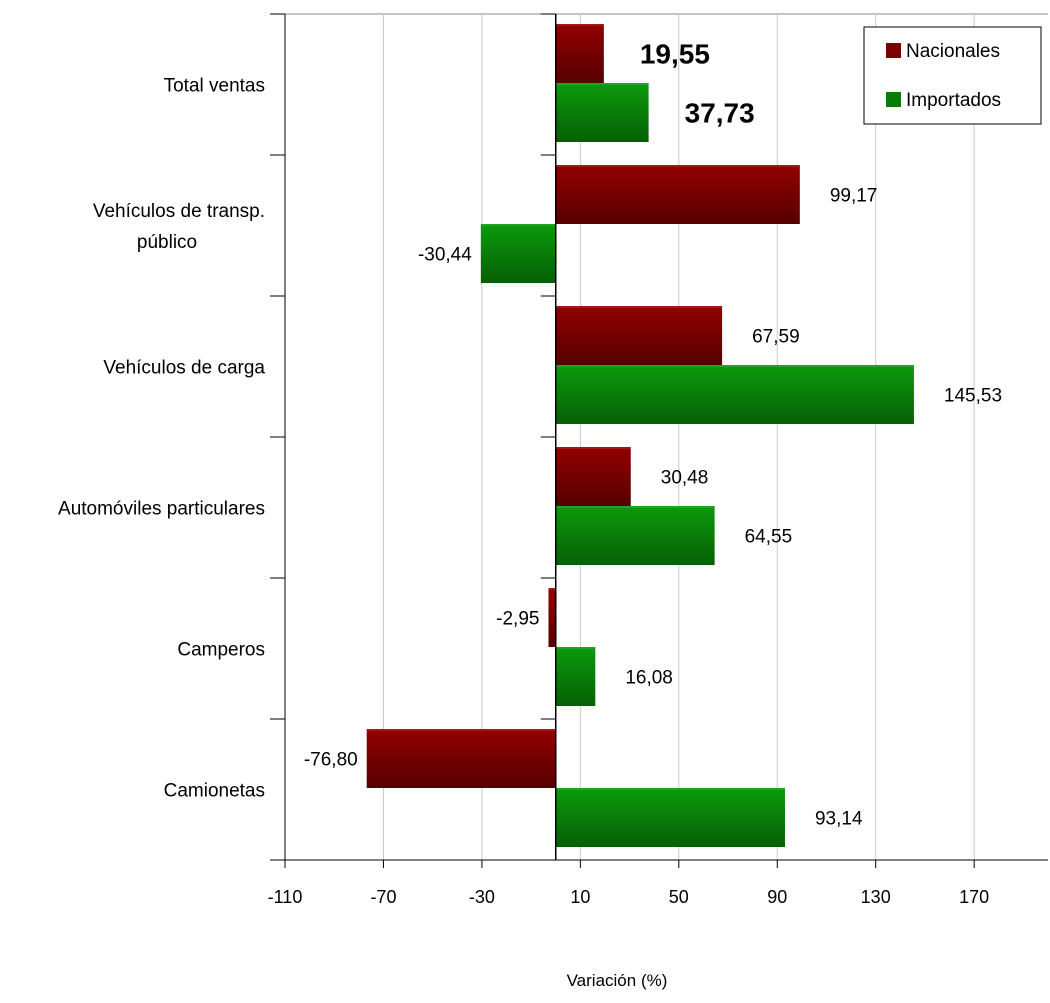  What do you see at coordinates (893, 50) in the screenshot?
I see `legend-swatch-nacionales` at bounding box center [893, 50].